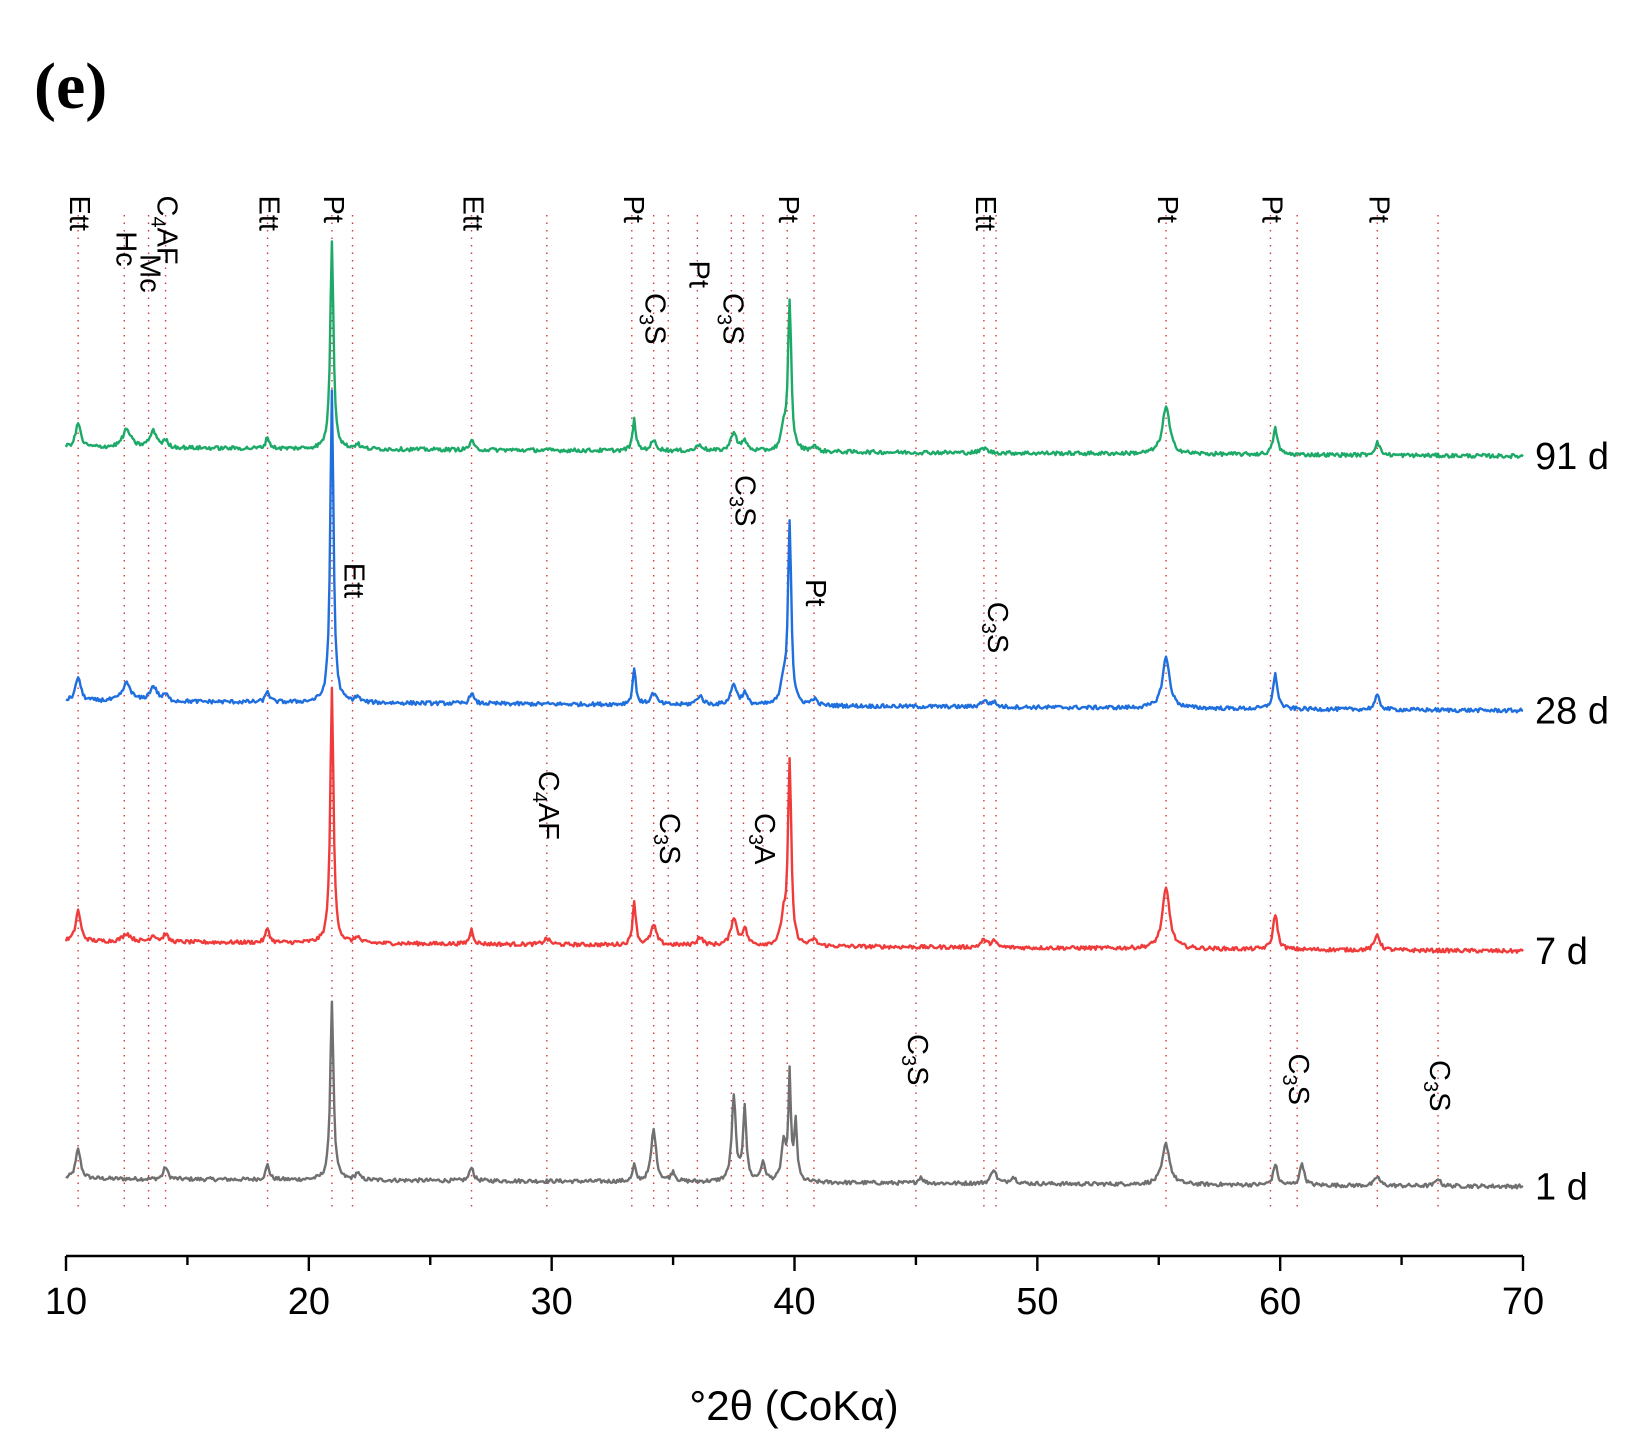 This screenshot has width=1652, height=1446. I want to click on x-tick-label: 70, so click(1523, 1302).